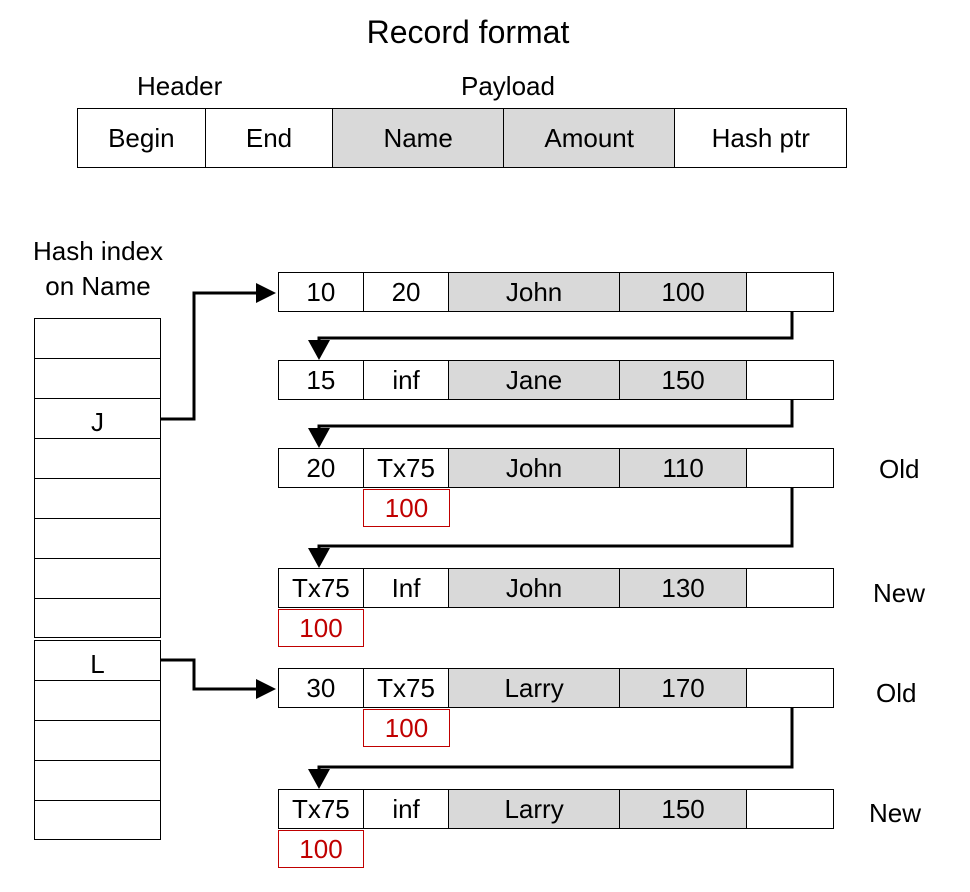  Describe the element at coordinates (508, 86) in the screenshot. I see `payload-label: Payload` at that location.